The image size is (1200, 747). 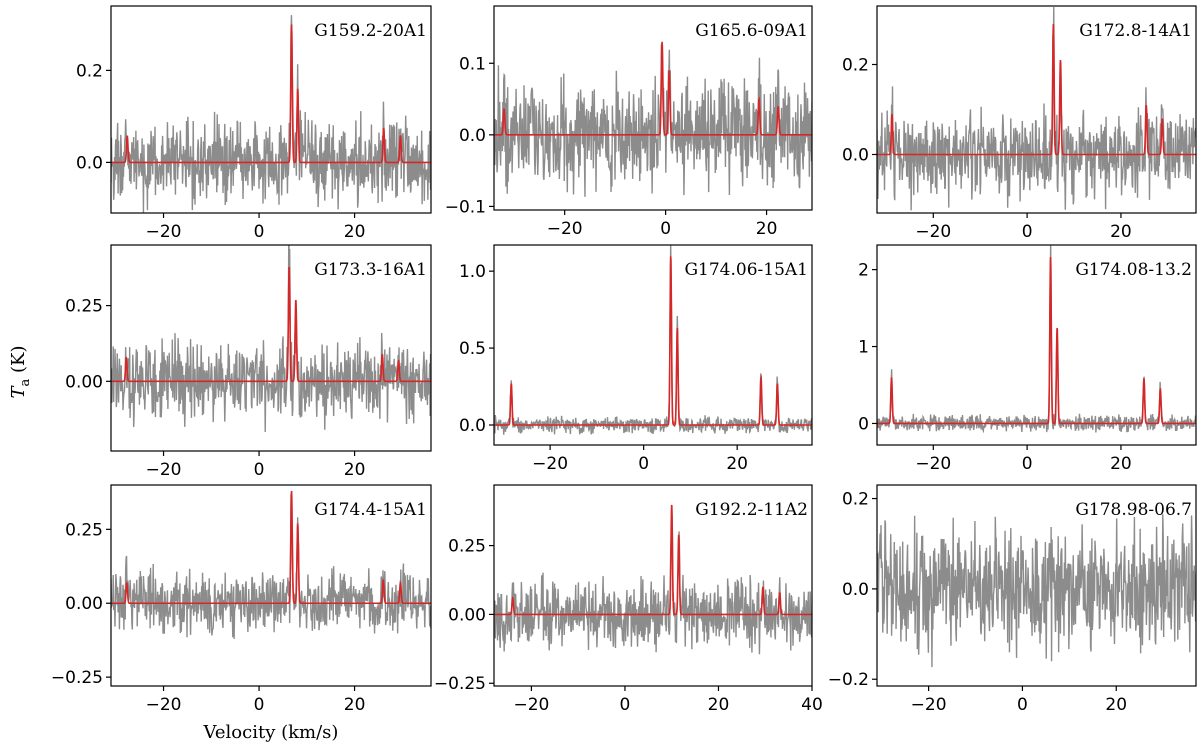 I want to click on x-tick-label: 40, so click(x=812, y=705).